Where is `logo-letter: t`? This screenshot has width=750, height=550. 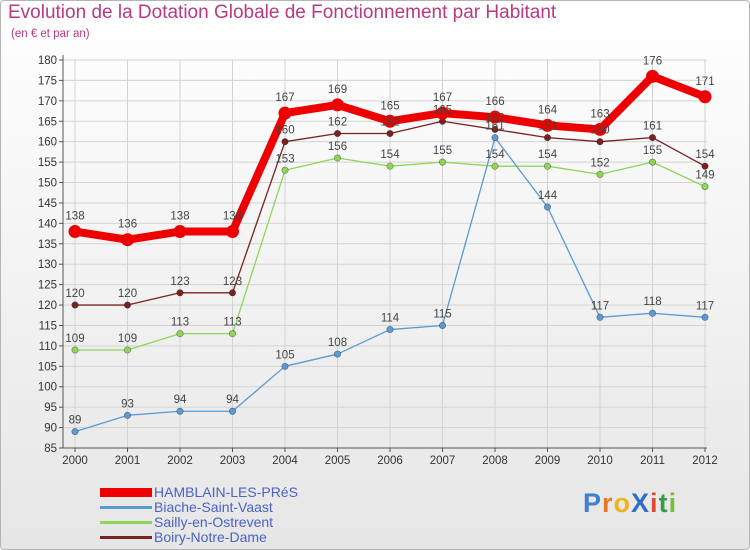 logo-letter: t is located at coordinates (663, 503).